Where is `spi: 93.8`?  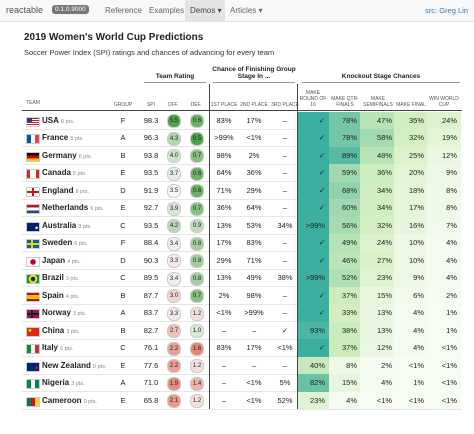 spi: 93.8 is located at coordinates (151, 155).